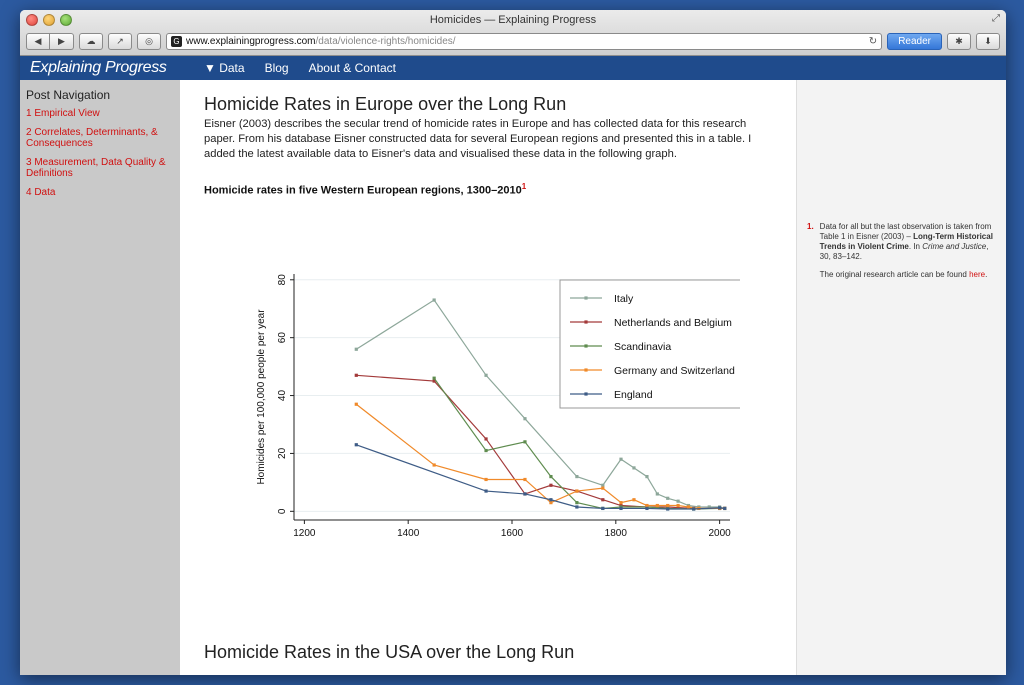  What do you see at coordinates (41, 192) in the screenshot?
I see `sidebar-item-data: 4 Data` at bounding box center [41, 192].